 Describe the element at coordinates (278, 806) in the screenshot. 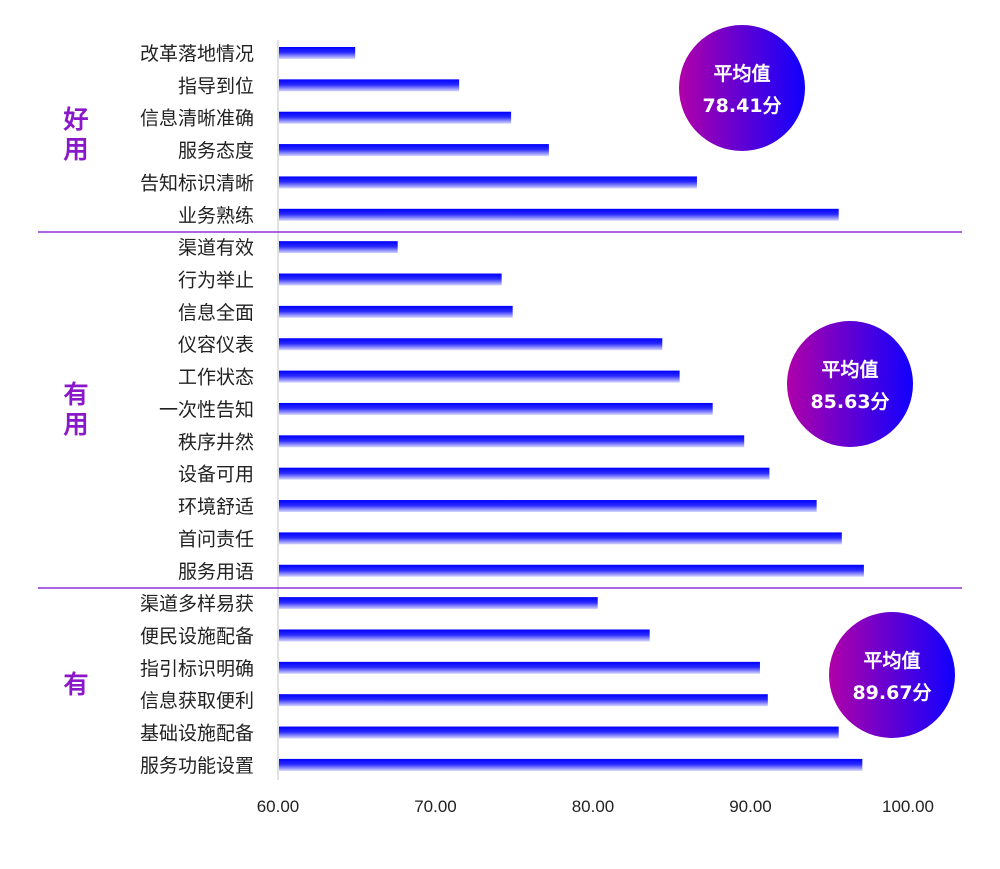

I see `x-tick-label: 60.00` at that location.